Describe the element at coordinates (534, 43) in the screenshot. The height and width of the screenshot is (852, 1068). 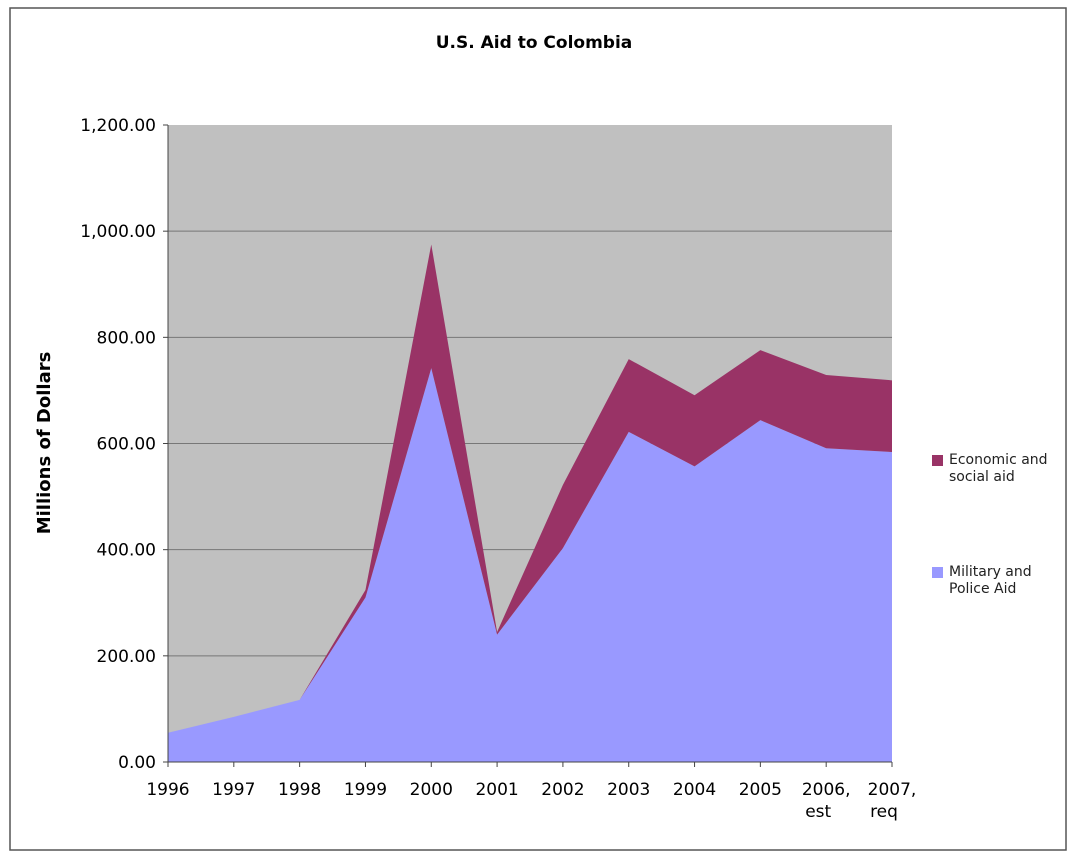
I see `chart-title: U.S. Aid to Colombia` at that location.